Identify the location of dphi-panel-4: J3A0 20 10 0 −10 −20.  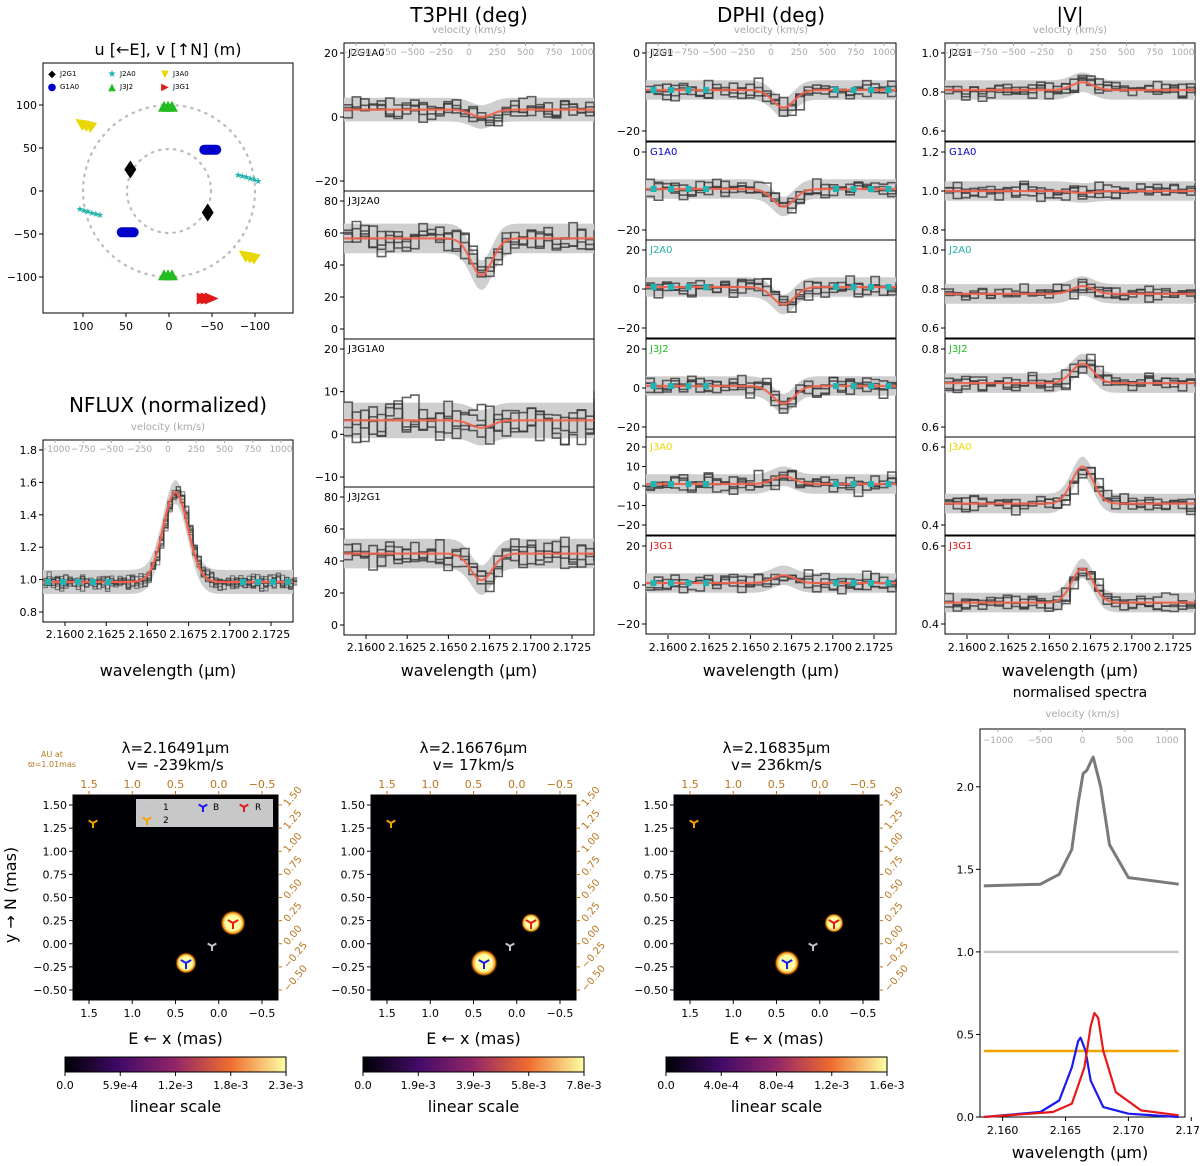
(757, 486).